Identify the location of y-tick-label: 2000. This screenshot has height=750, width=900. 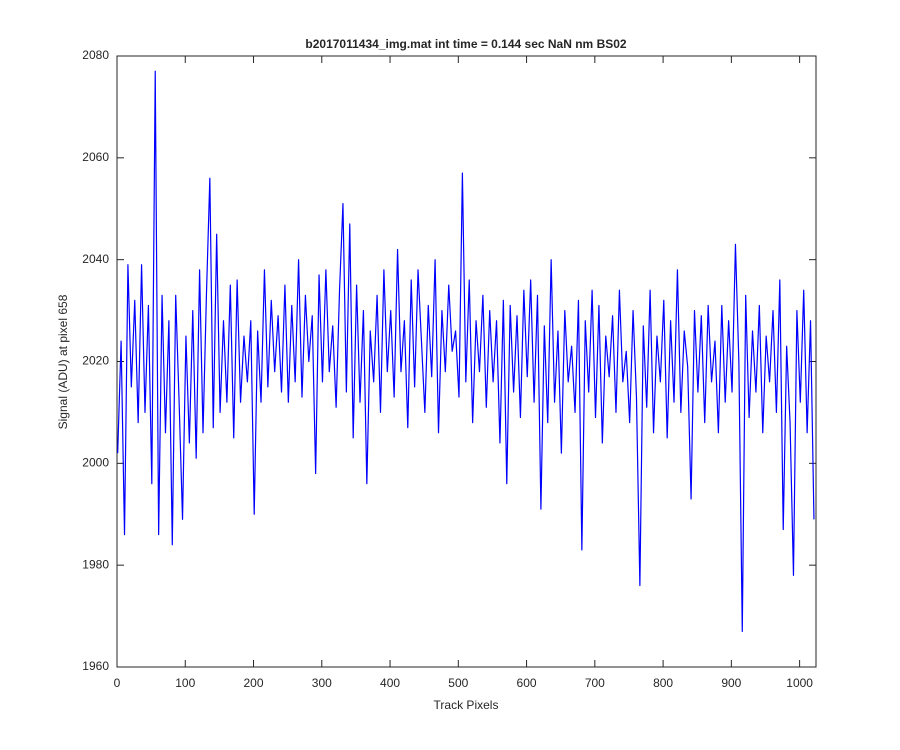
(95, 463).